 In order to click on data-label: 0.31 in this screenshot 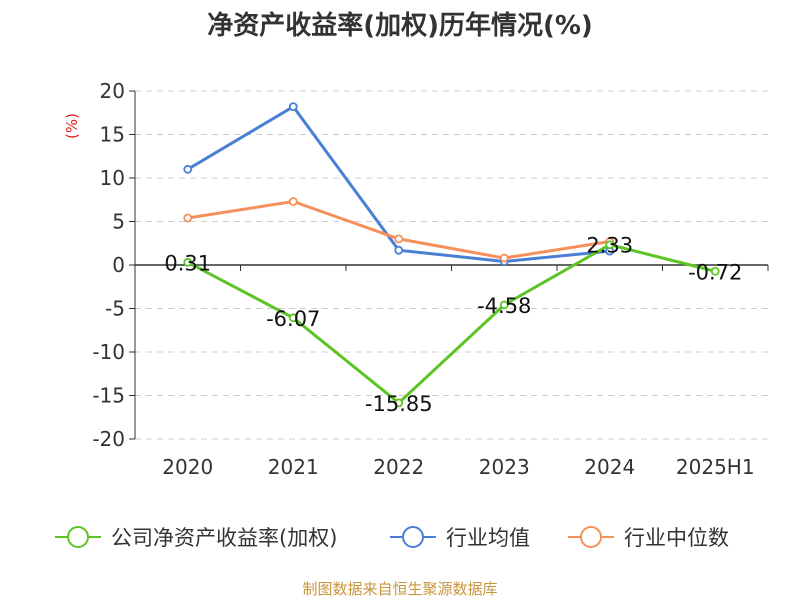, I will do `click(187, 263)`.